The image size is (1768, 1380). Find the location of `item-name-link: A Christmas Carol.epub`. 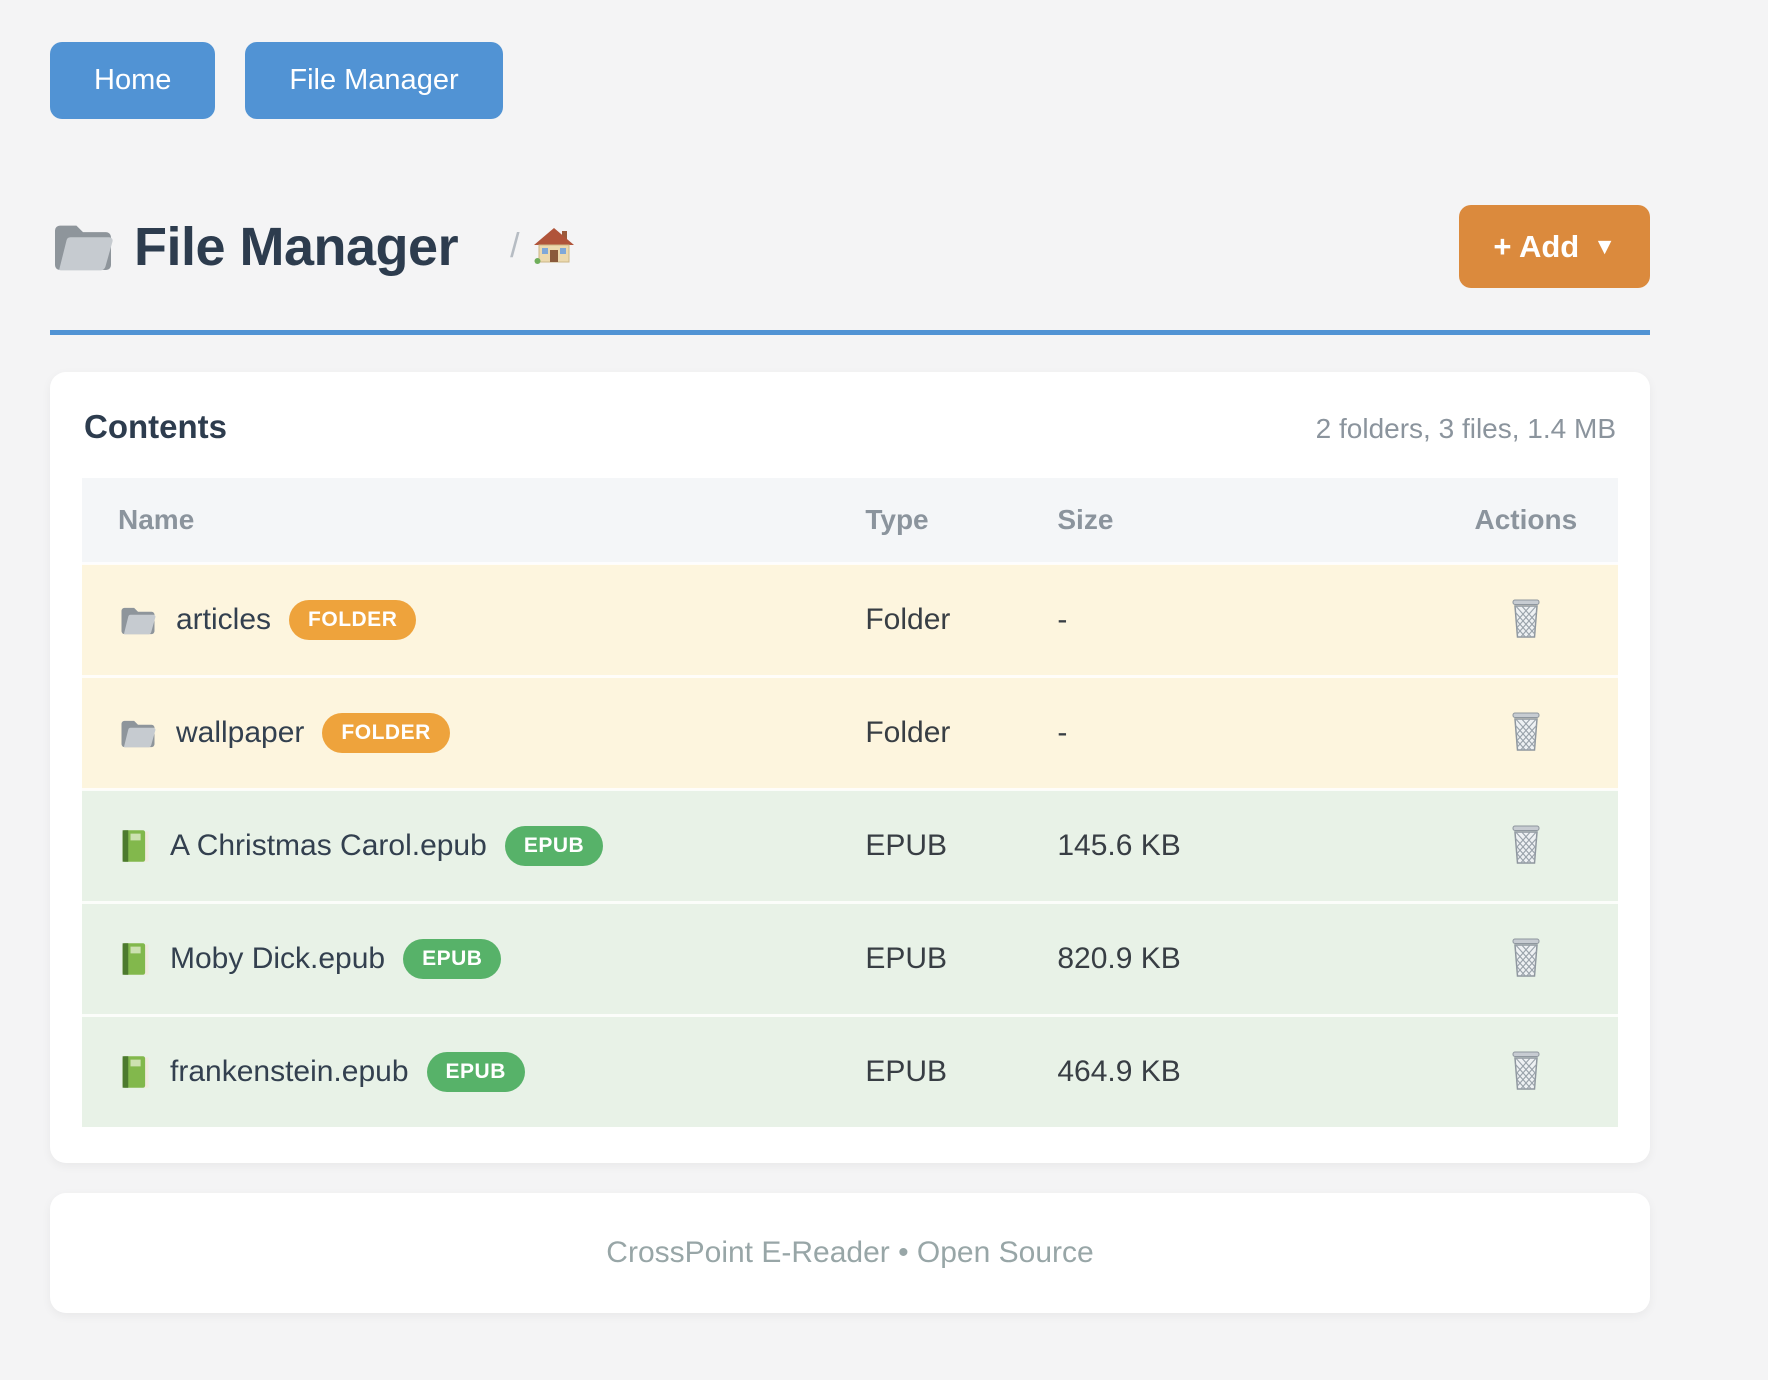

item-name-link: A Christmas Carol.epub is located at coordinates (328, 845).